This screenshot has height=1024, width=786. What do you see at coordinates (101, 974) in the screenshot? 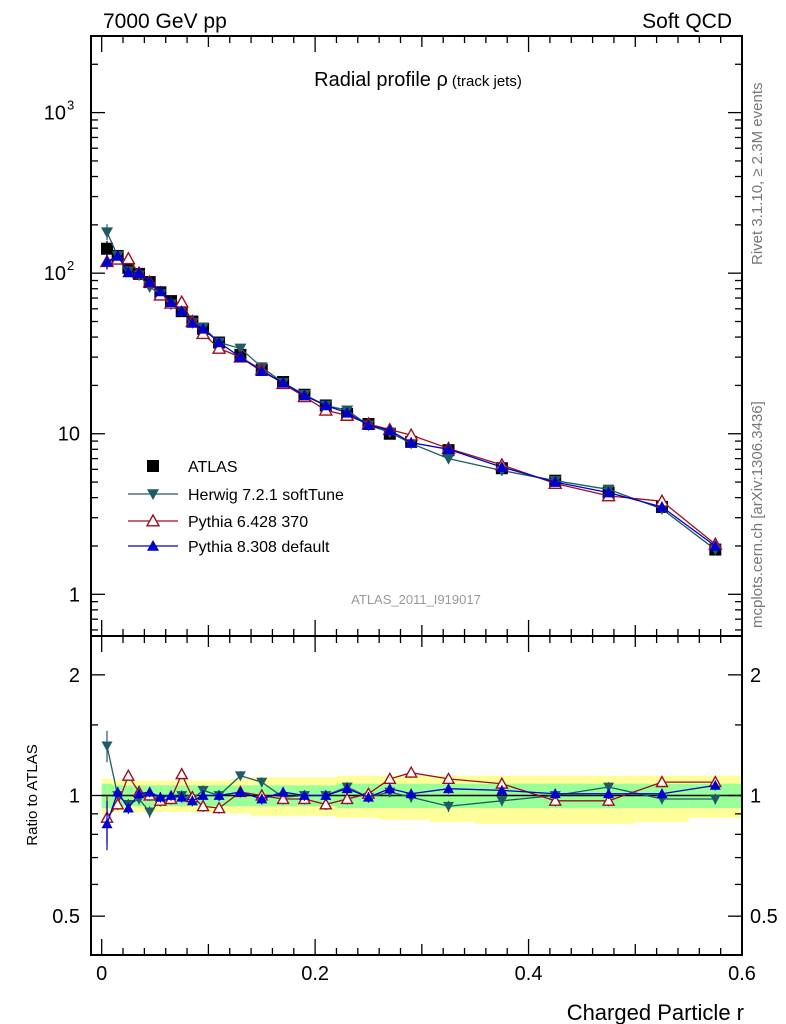
I see `x-tick-label: 0` at bounding box center [101, 974].